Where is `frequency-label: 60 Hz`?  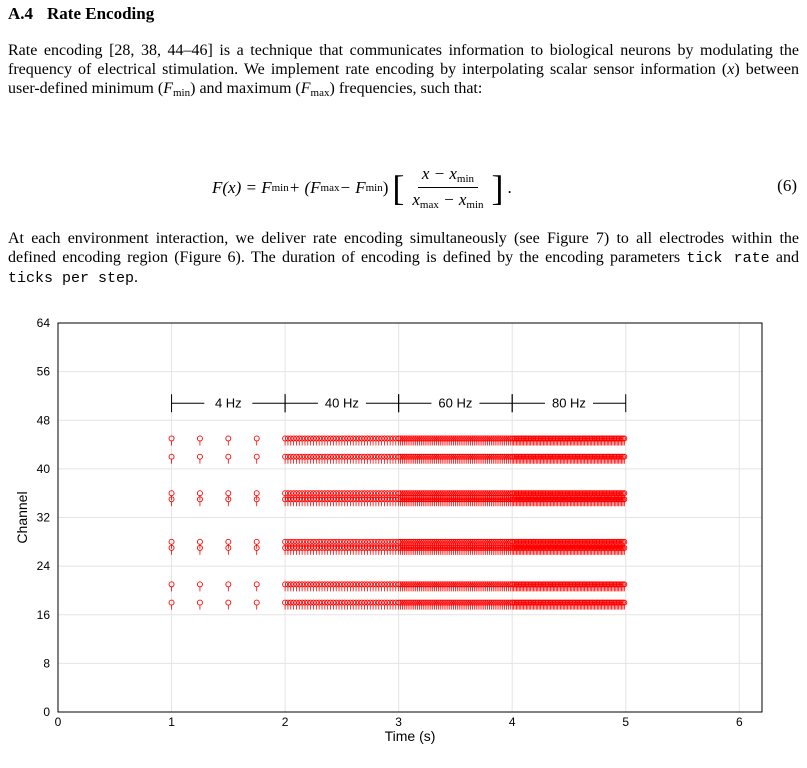 frequency-label: 60 Hz is located at coordinates (455, 403).